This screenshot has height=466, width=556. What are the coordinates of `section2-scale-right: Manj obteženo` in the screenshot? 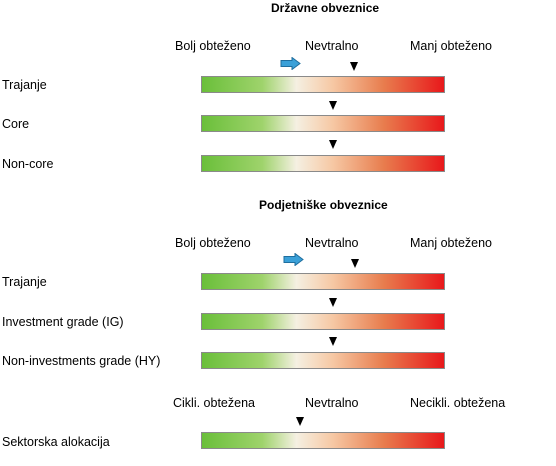 It's located at (451, 243).